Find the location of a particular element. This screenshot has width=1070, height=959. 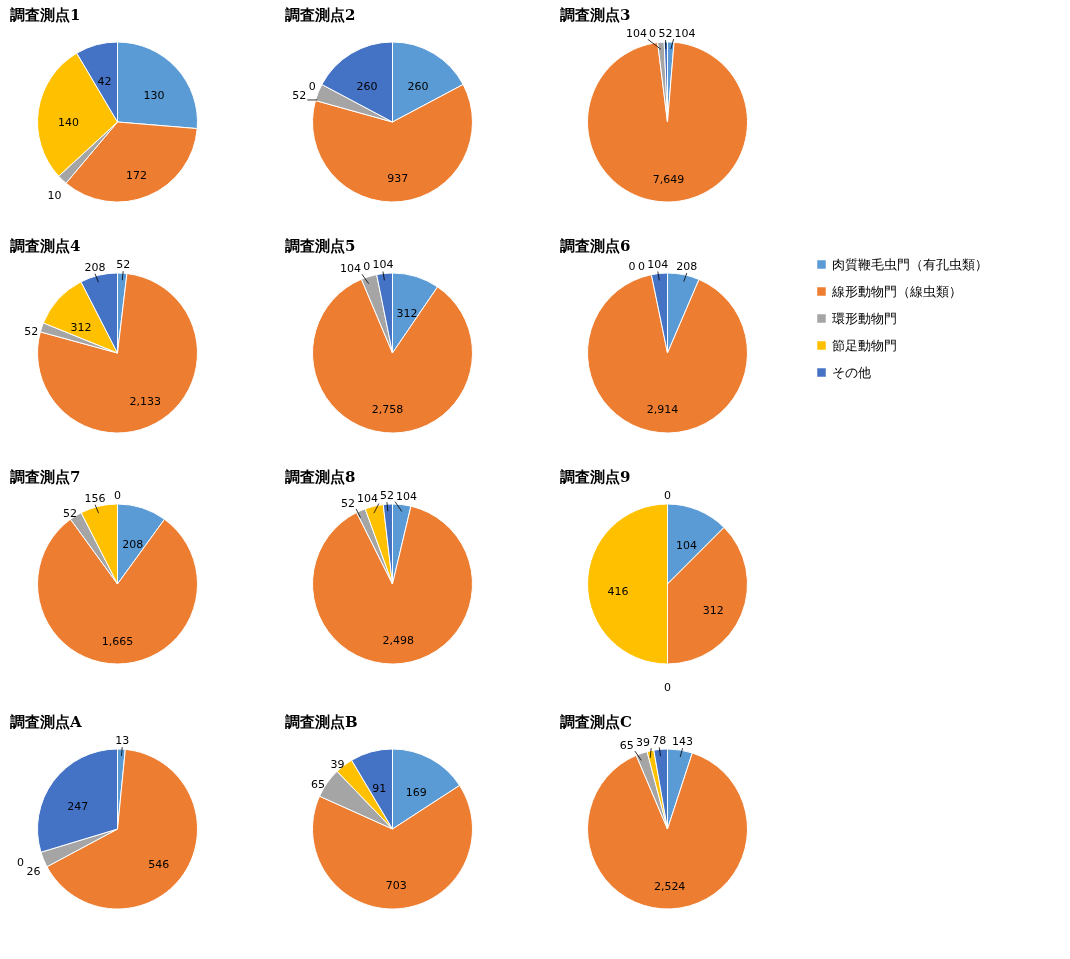

data-label: 7,649 is located at coordinates (668, 179).